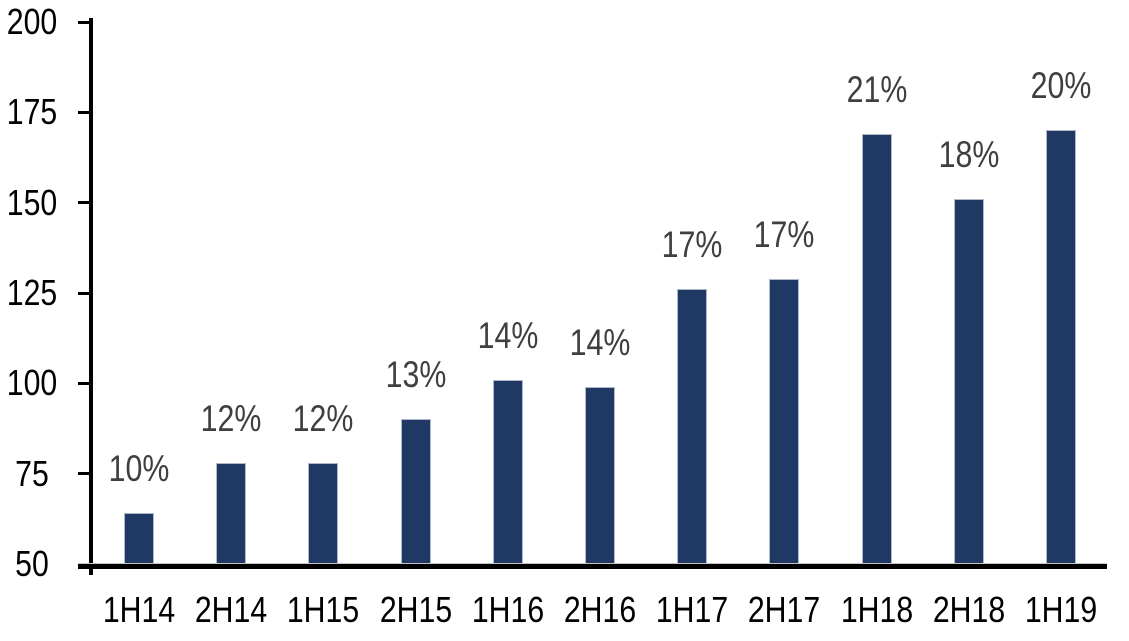 This screenshot has height=641, width=1129. What do you see at coordinates (32, 112) in the screenshot?
I see `y-axis-tick-label: 175` at bounding box center [32, 112].